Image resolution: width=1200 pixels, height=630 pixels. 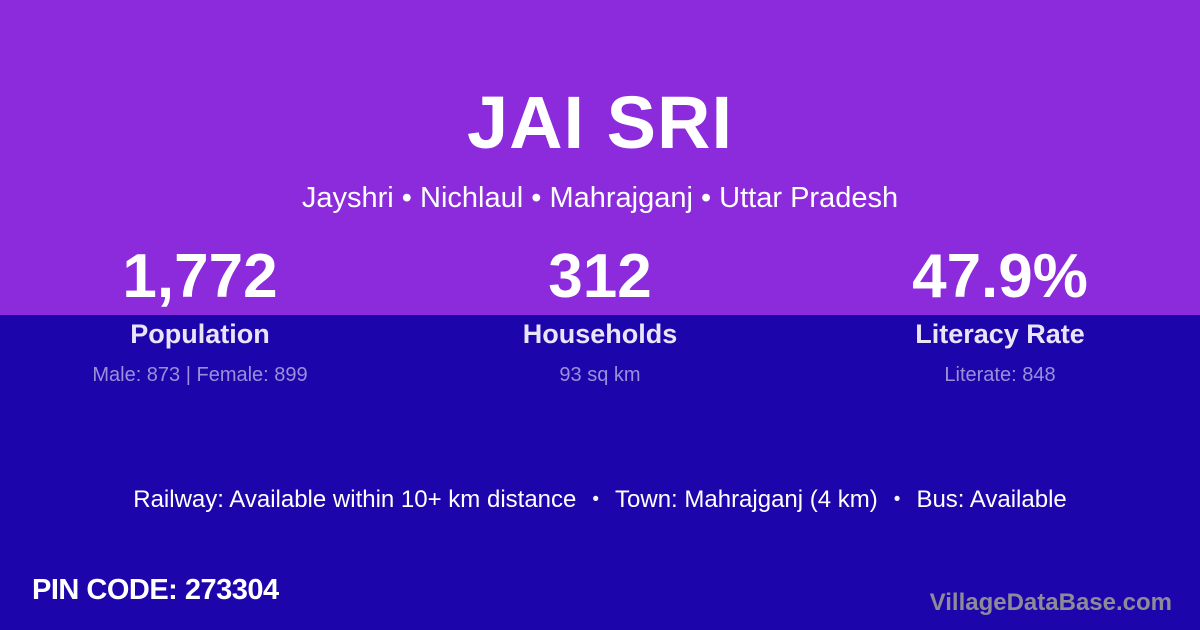 I want to click on population-value: 1,772, so click(x=200, y=276).